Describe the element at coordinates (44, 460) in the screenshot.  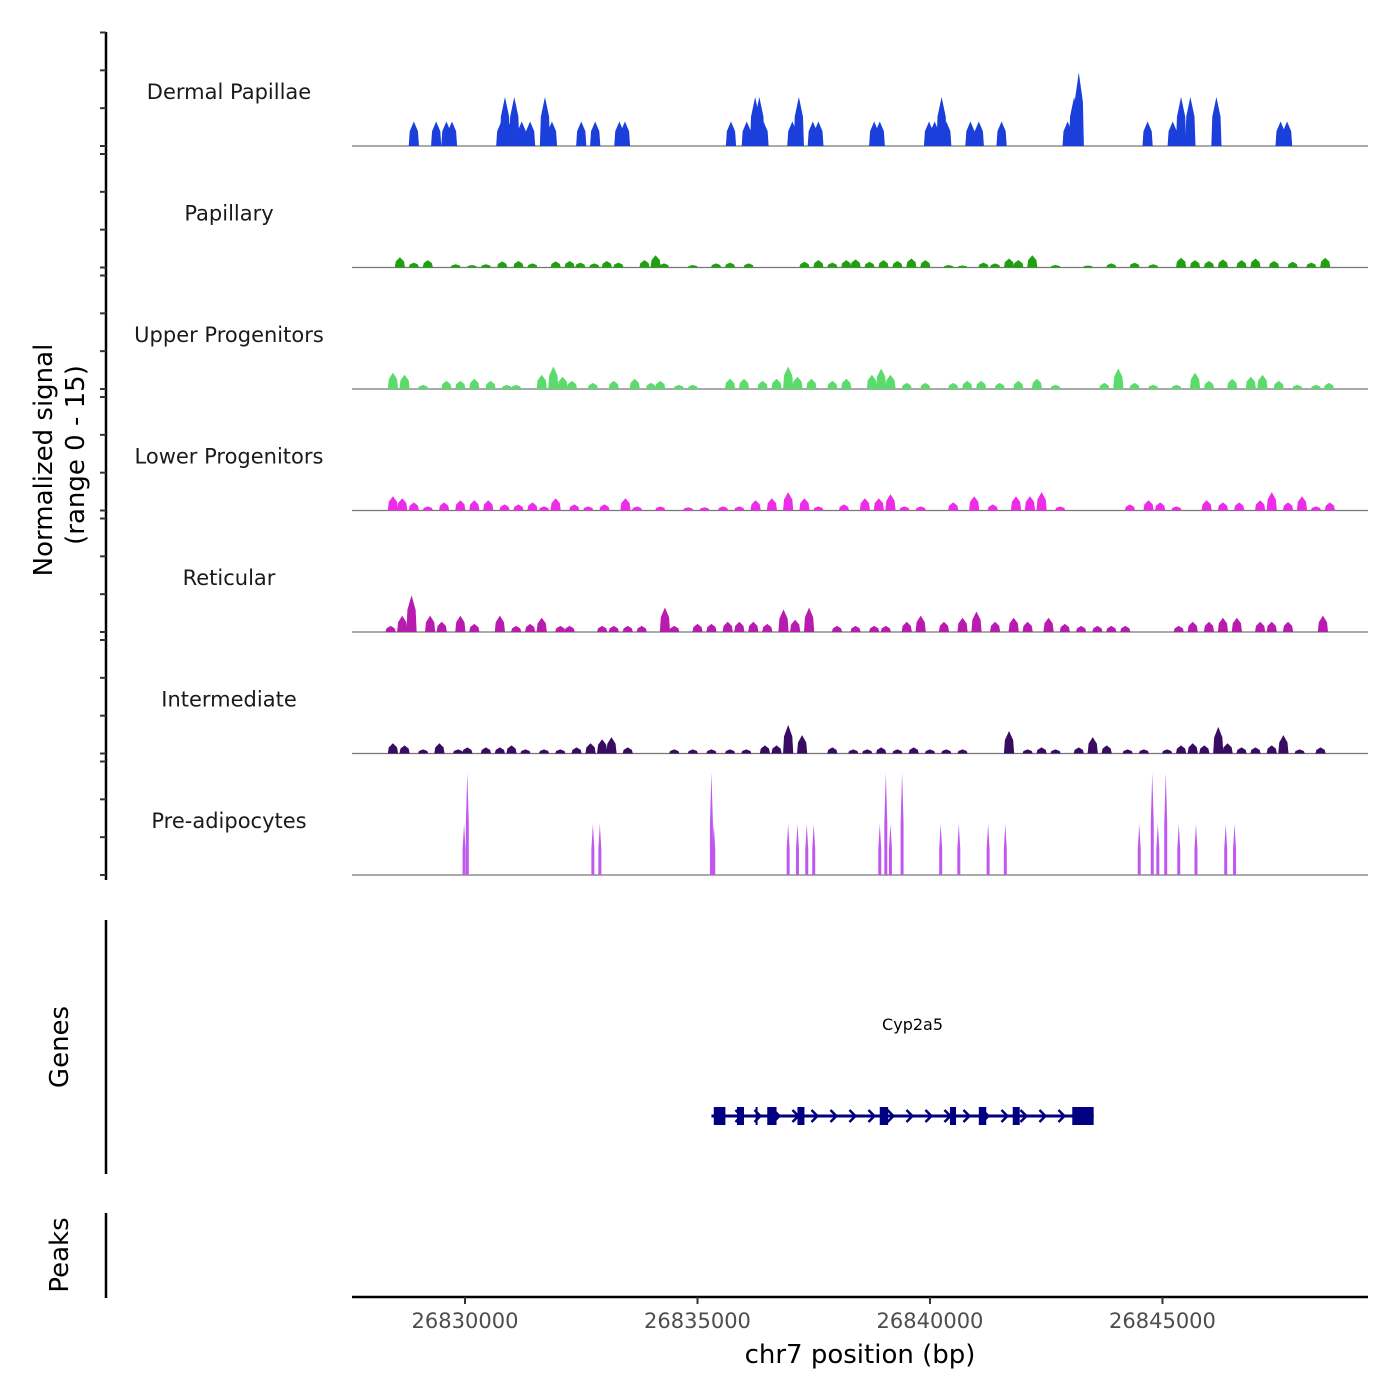
I see `y-axis-title-line-1: Normalized signal` at that location.